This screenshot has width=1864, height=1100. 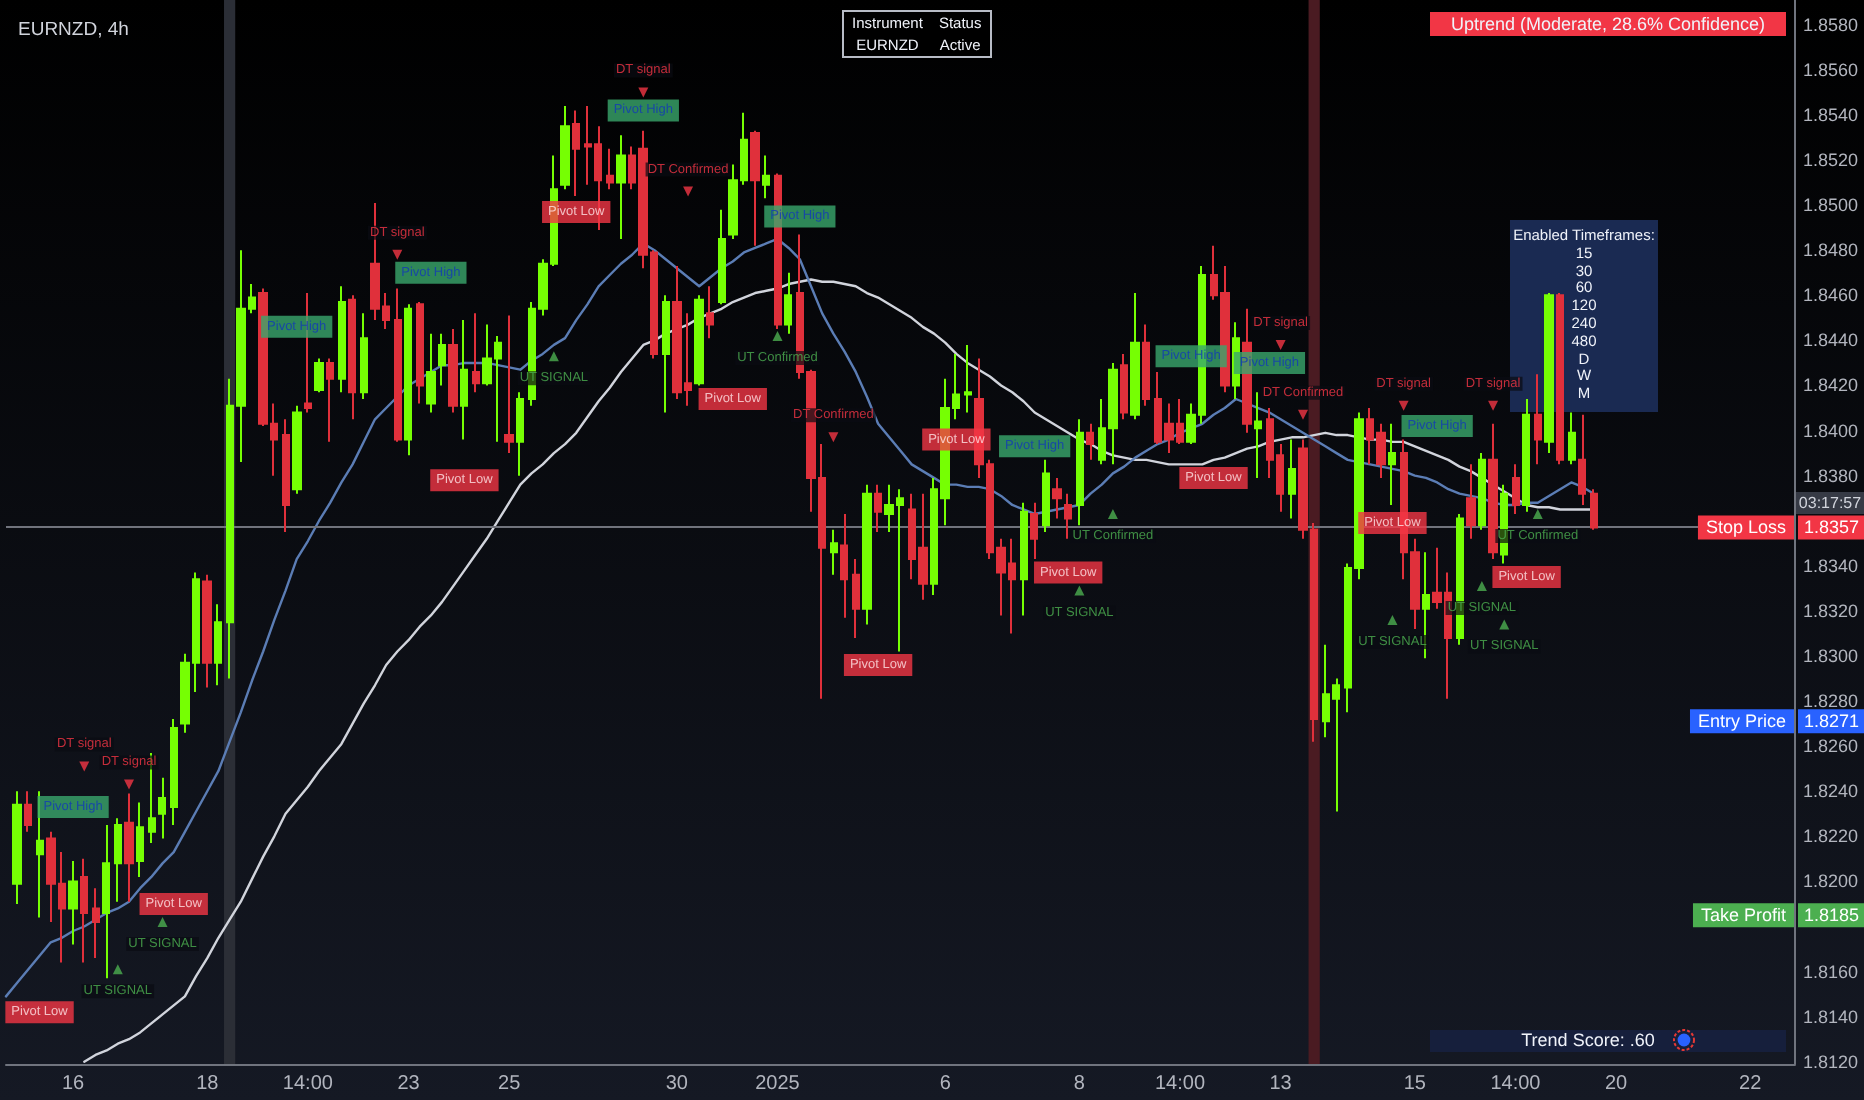 I want to click on y-tick-label: 1.8120, so click(x=1830, y=1061).